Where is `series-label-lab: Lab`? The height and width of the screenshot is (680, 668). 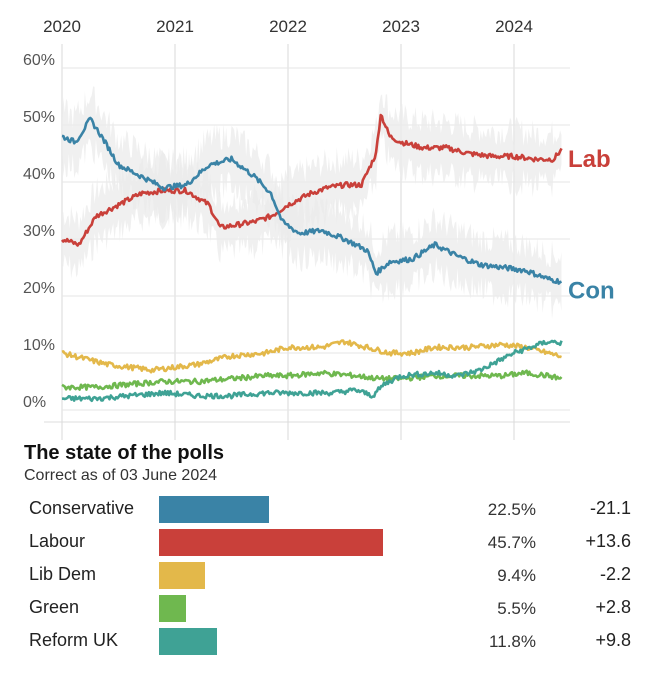 series-label-lab: Lab is located at coordinates (589, 159).